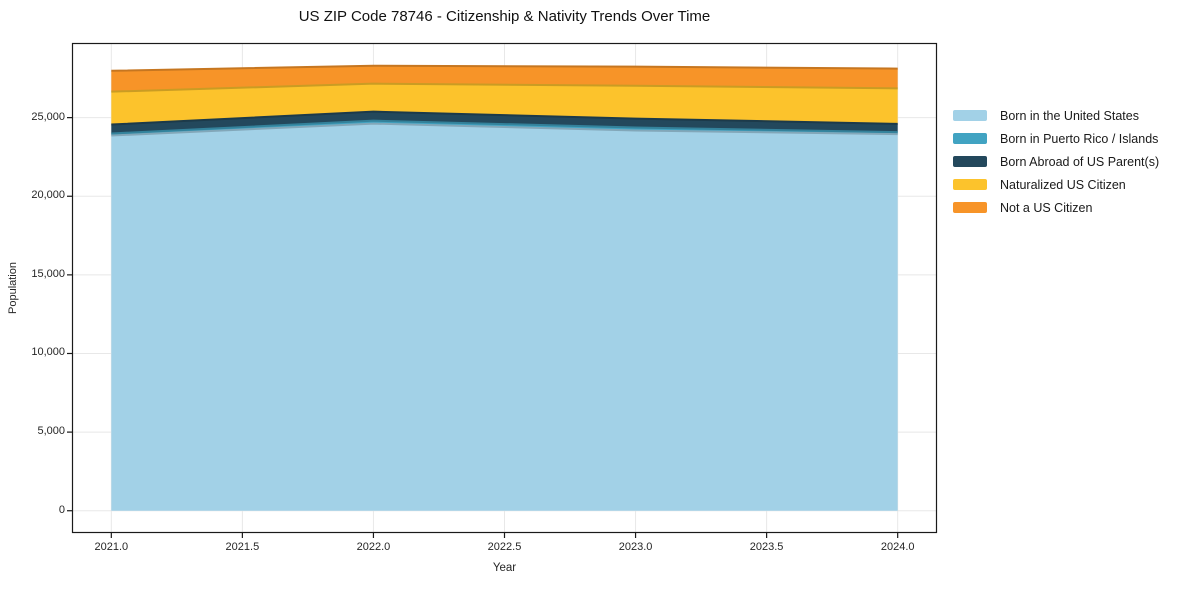  What do you see at coordinates (1080, 161) in the screenshot?
I see `legend-item-label: Born Abroad of US Parent(s)` at bounding box center [1080, 161].